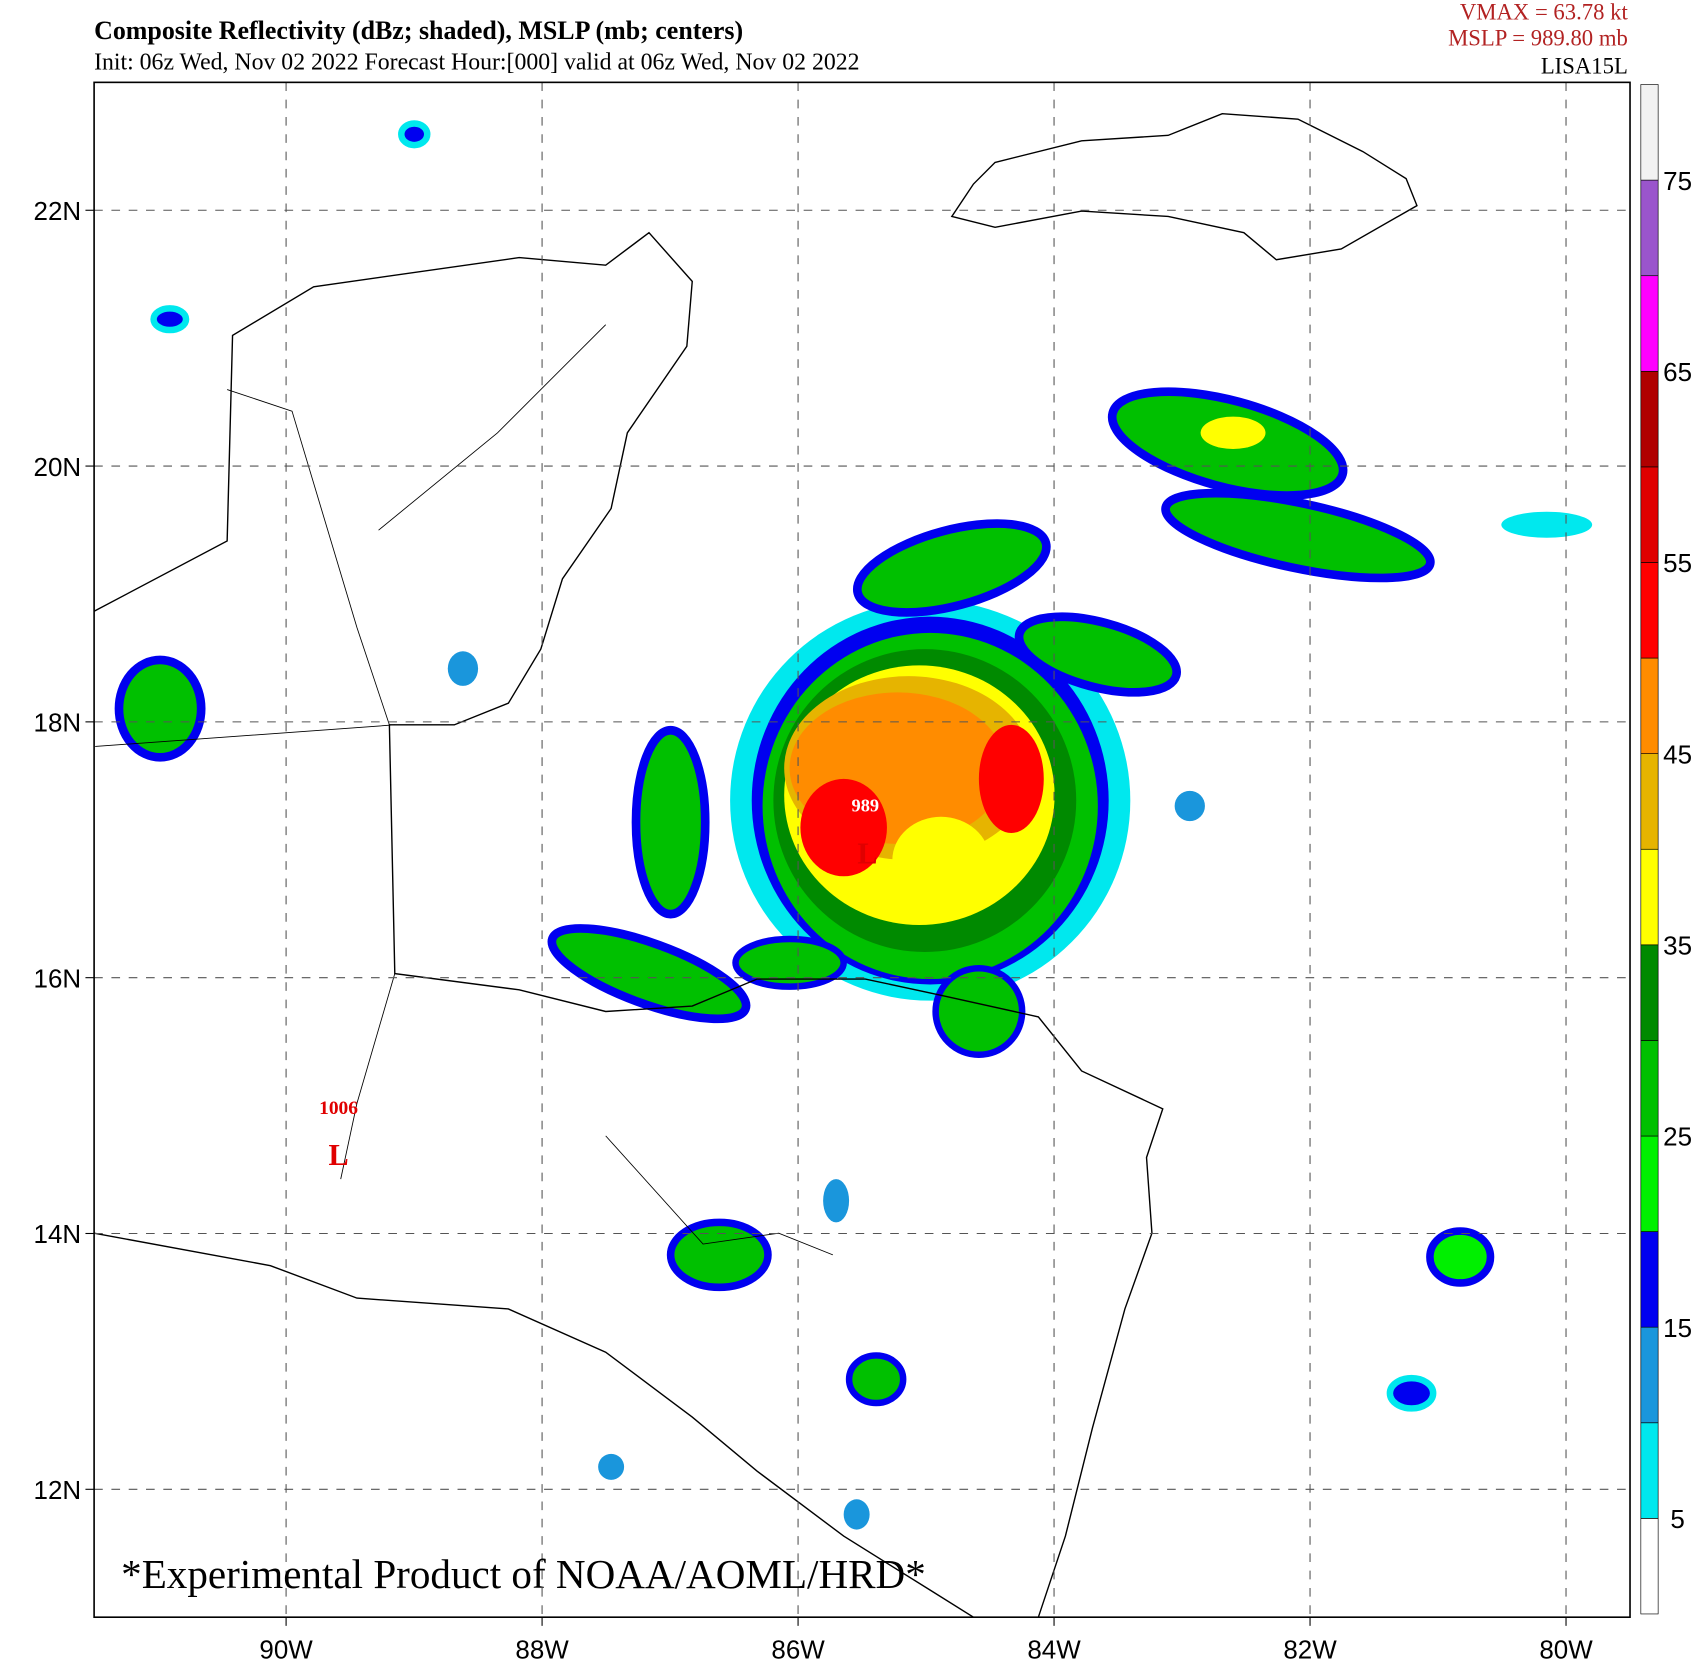 Image resolution: width=1696 pixels, height=1679 pixels. I want to click on colorbar-label: 25, so click(1677, 1138).